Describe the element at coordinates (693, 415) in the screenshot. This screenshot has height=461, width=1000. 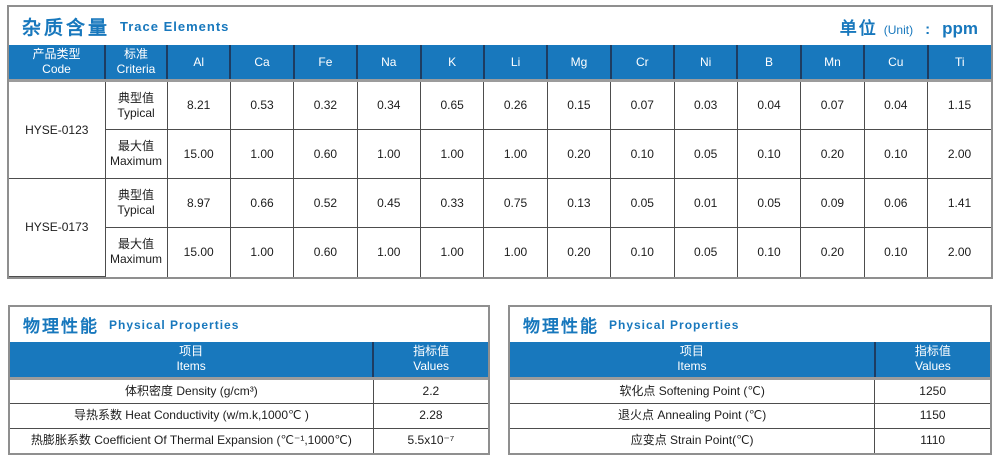
I see `item-cell: 退火点 Annealing Point (℃)` at that location.